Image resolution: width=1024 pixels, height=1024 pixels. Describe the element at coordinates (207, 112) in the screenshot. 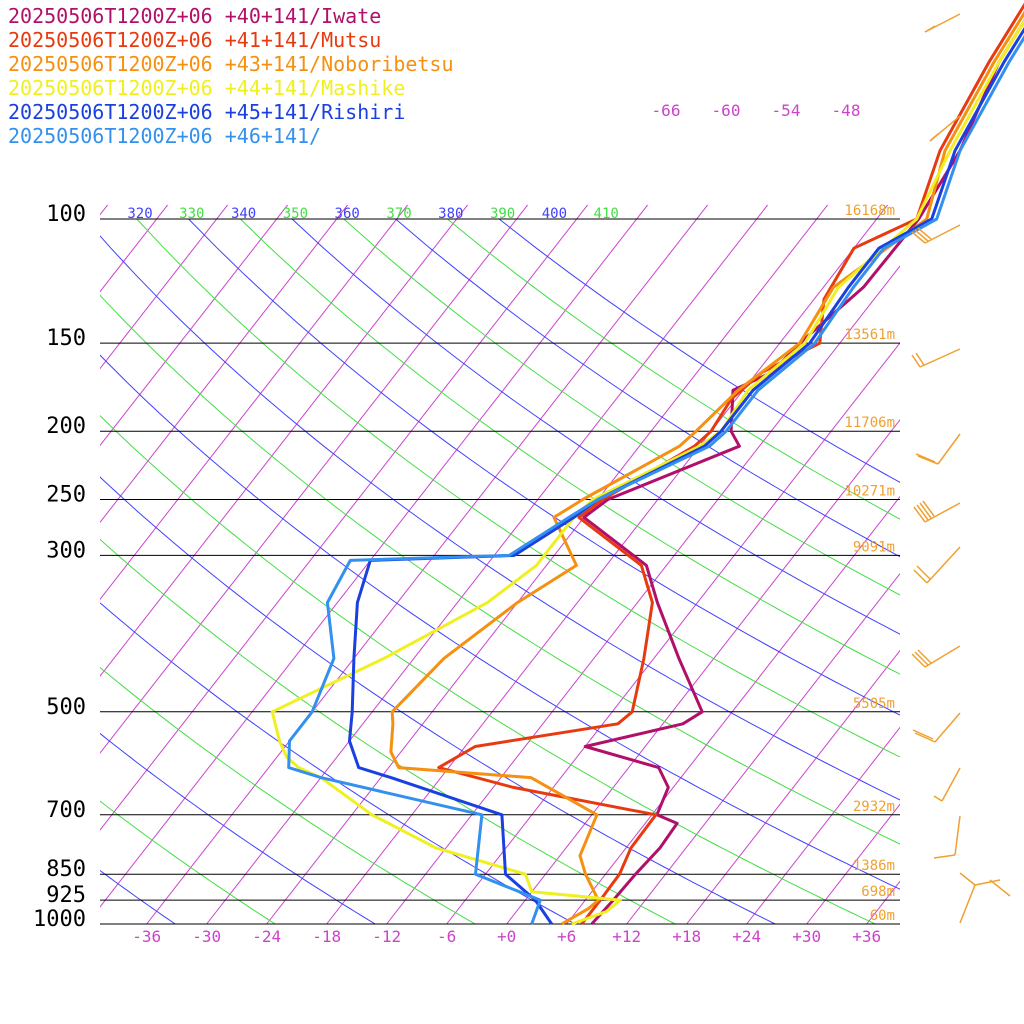

I see `legend-entry: 20250506T1200Z+06 +45+141/Rishiri` at that location.